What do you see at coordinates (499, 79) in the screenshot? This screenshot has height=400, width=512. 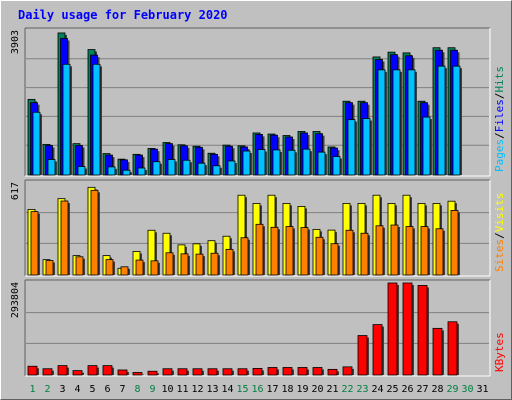 I see `legend-hits: Hits` at bounding box center [499, 79].